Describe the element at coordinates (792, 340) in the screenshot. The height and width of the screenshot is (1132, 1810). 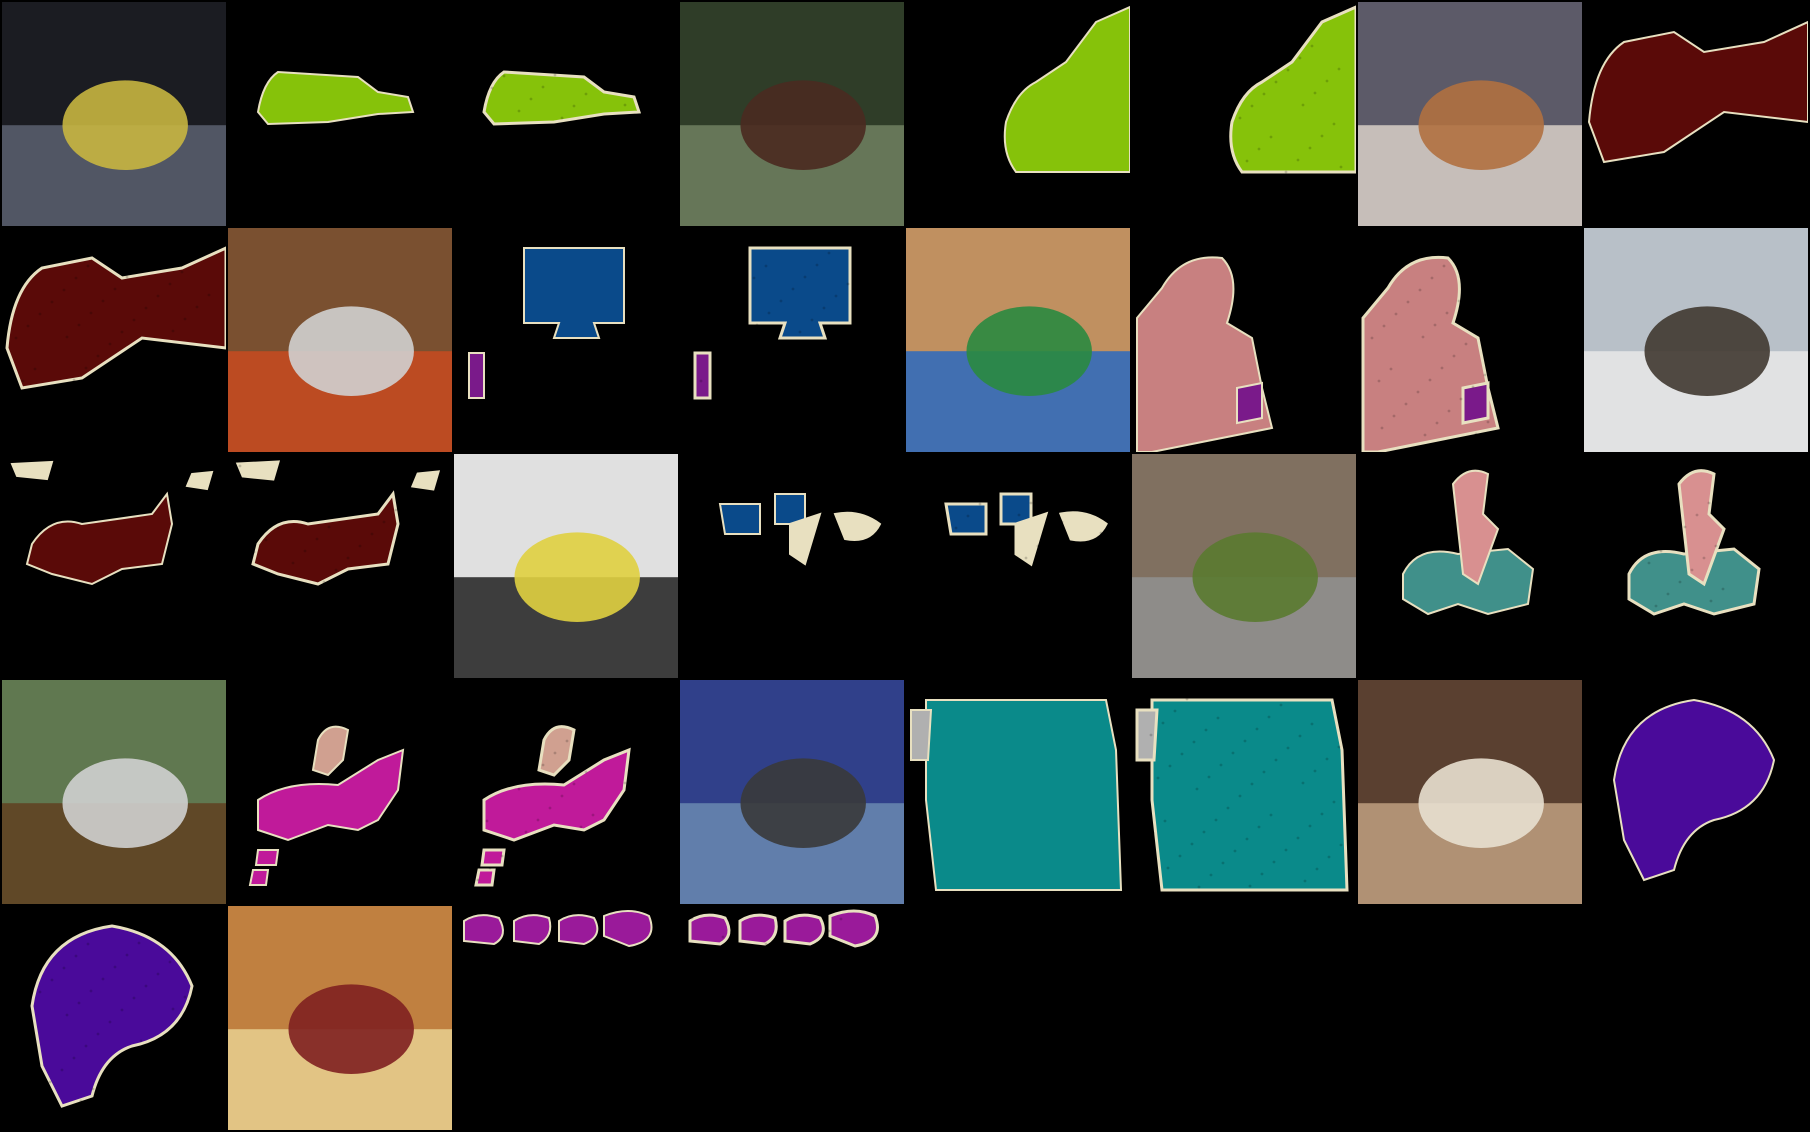
I see `mask-tile-monitor-pred` at that location.